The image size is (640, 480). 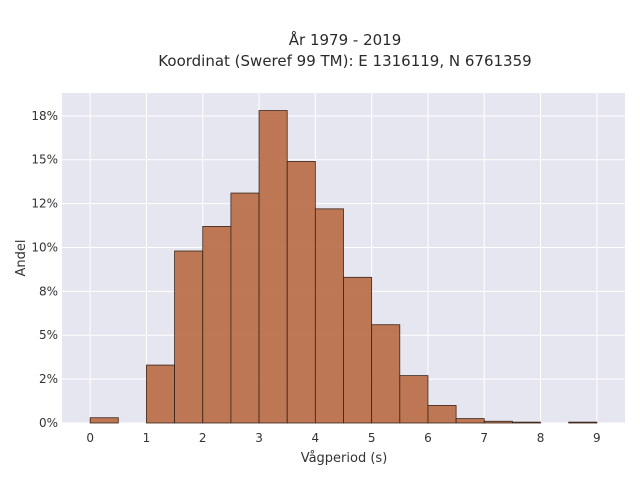 I want to click on x-tick-label-8: 8, so click(x=541, y=438).